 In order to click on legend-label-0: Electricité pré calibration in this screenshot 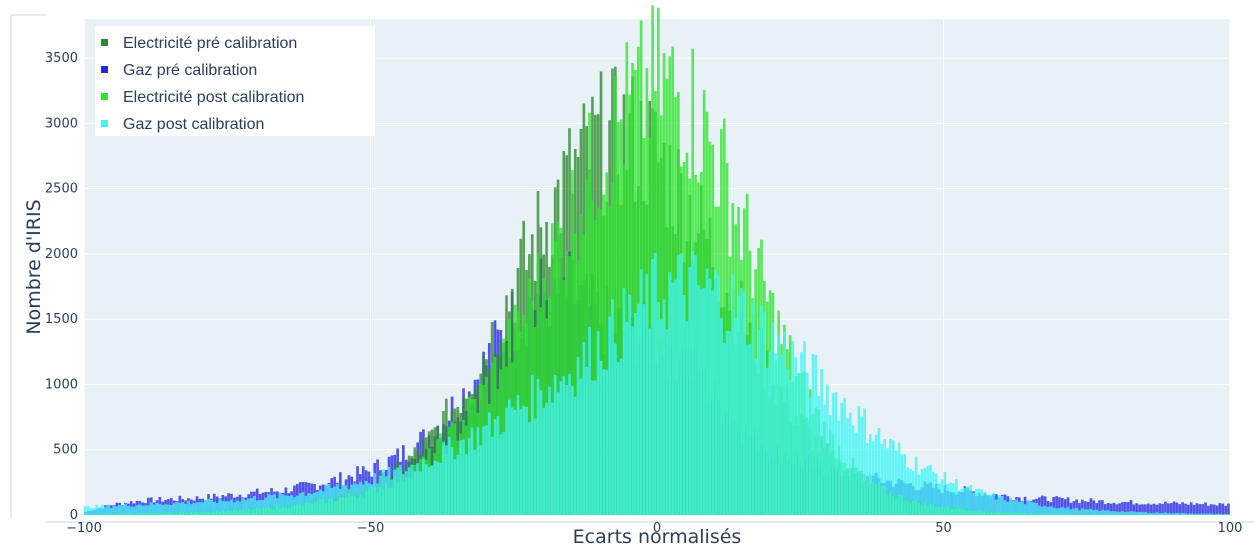, I will do `click(210, 43)`.